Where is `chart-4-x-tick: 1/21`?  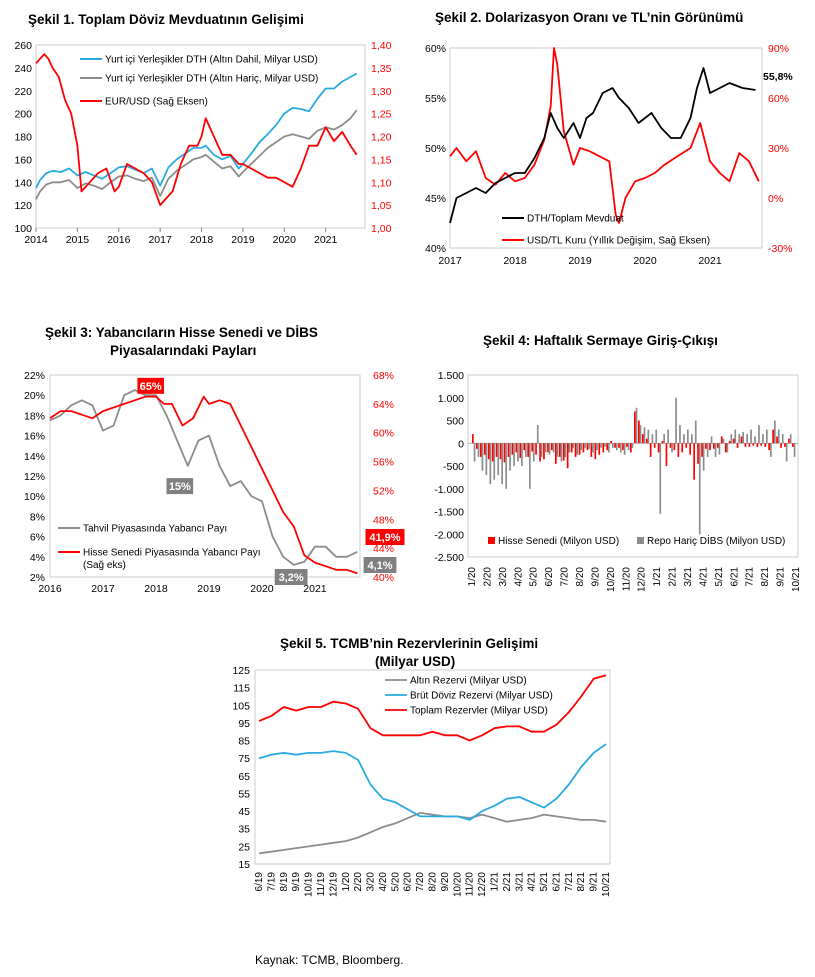 chart-4-x-tick: 1/21 is located at coordinates (657, 577).